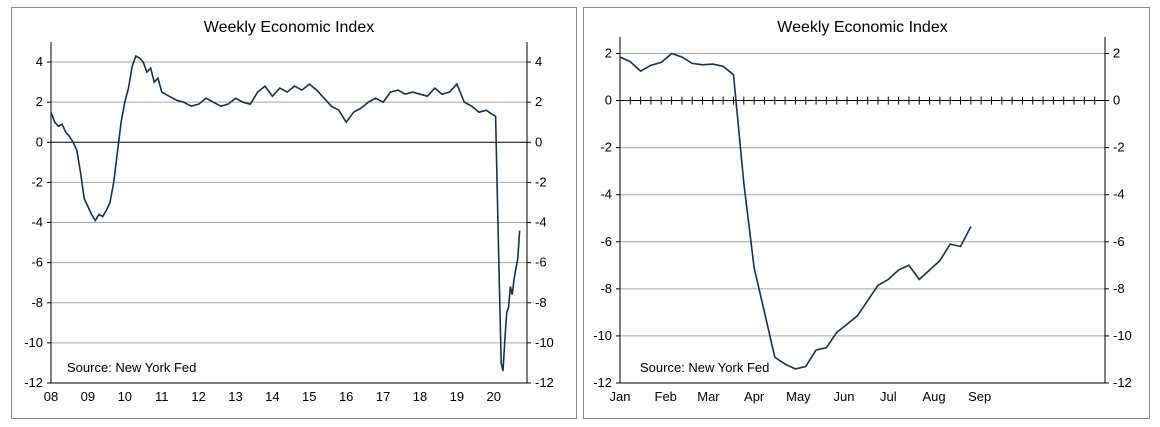  I want to click on x-tick-label: Jun, so click(844, 396).